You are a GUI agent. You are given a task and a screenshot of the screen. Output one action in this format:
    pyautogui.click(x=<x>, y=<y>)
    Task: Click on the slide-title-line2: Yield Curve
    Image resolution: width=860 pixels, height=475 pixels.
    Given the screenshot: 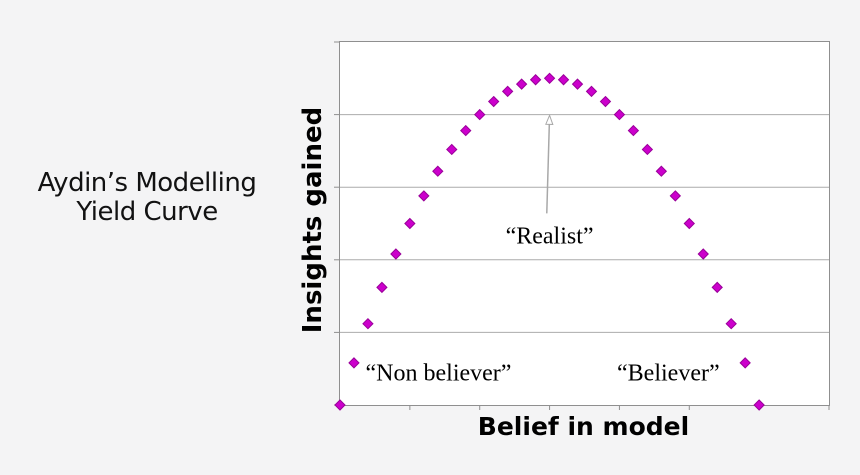 What is the action you would take?
    pyautogui.click(x=147, y=212)
    